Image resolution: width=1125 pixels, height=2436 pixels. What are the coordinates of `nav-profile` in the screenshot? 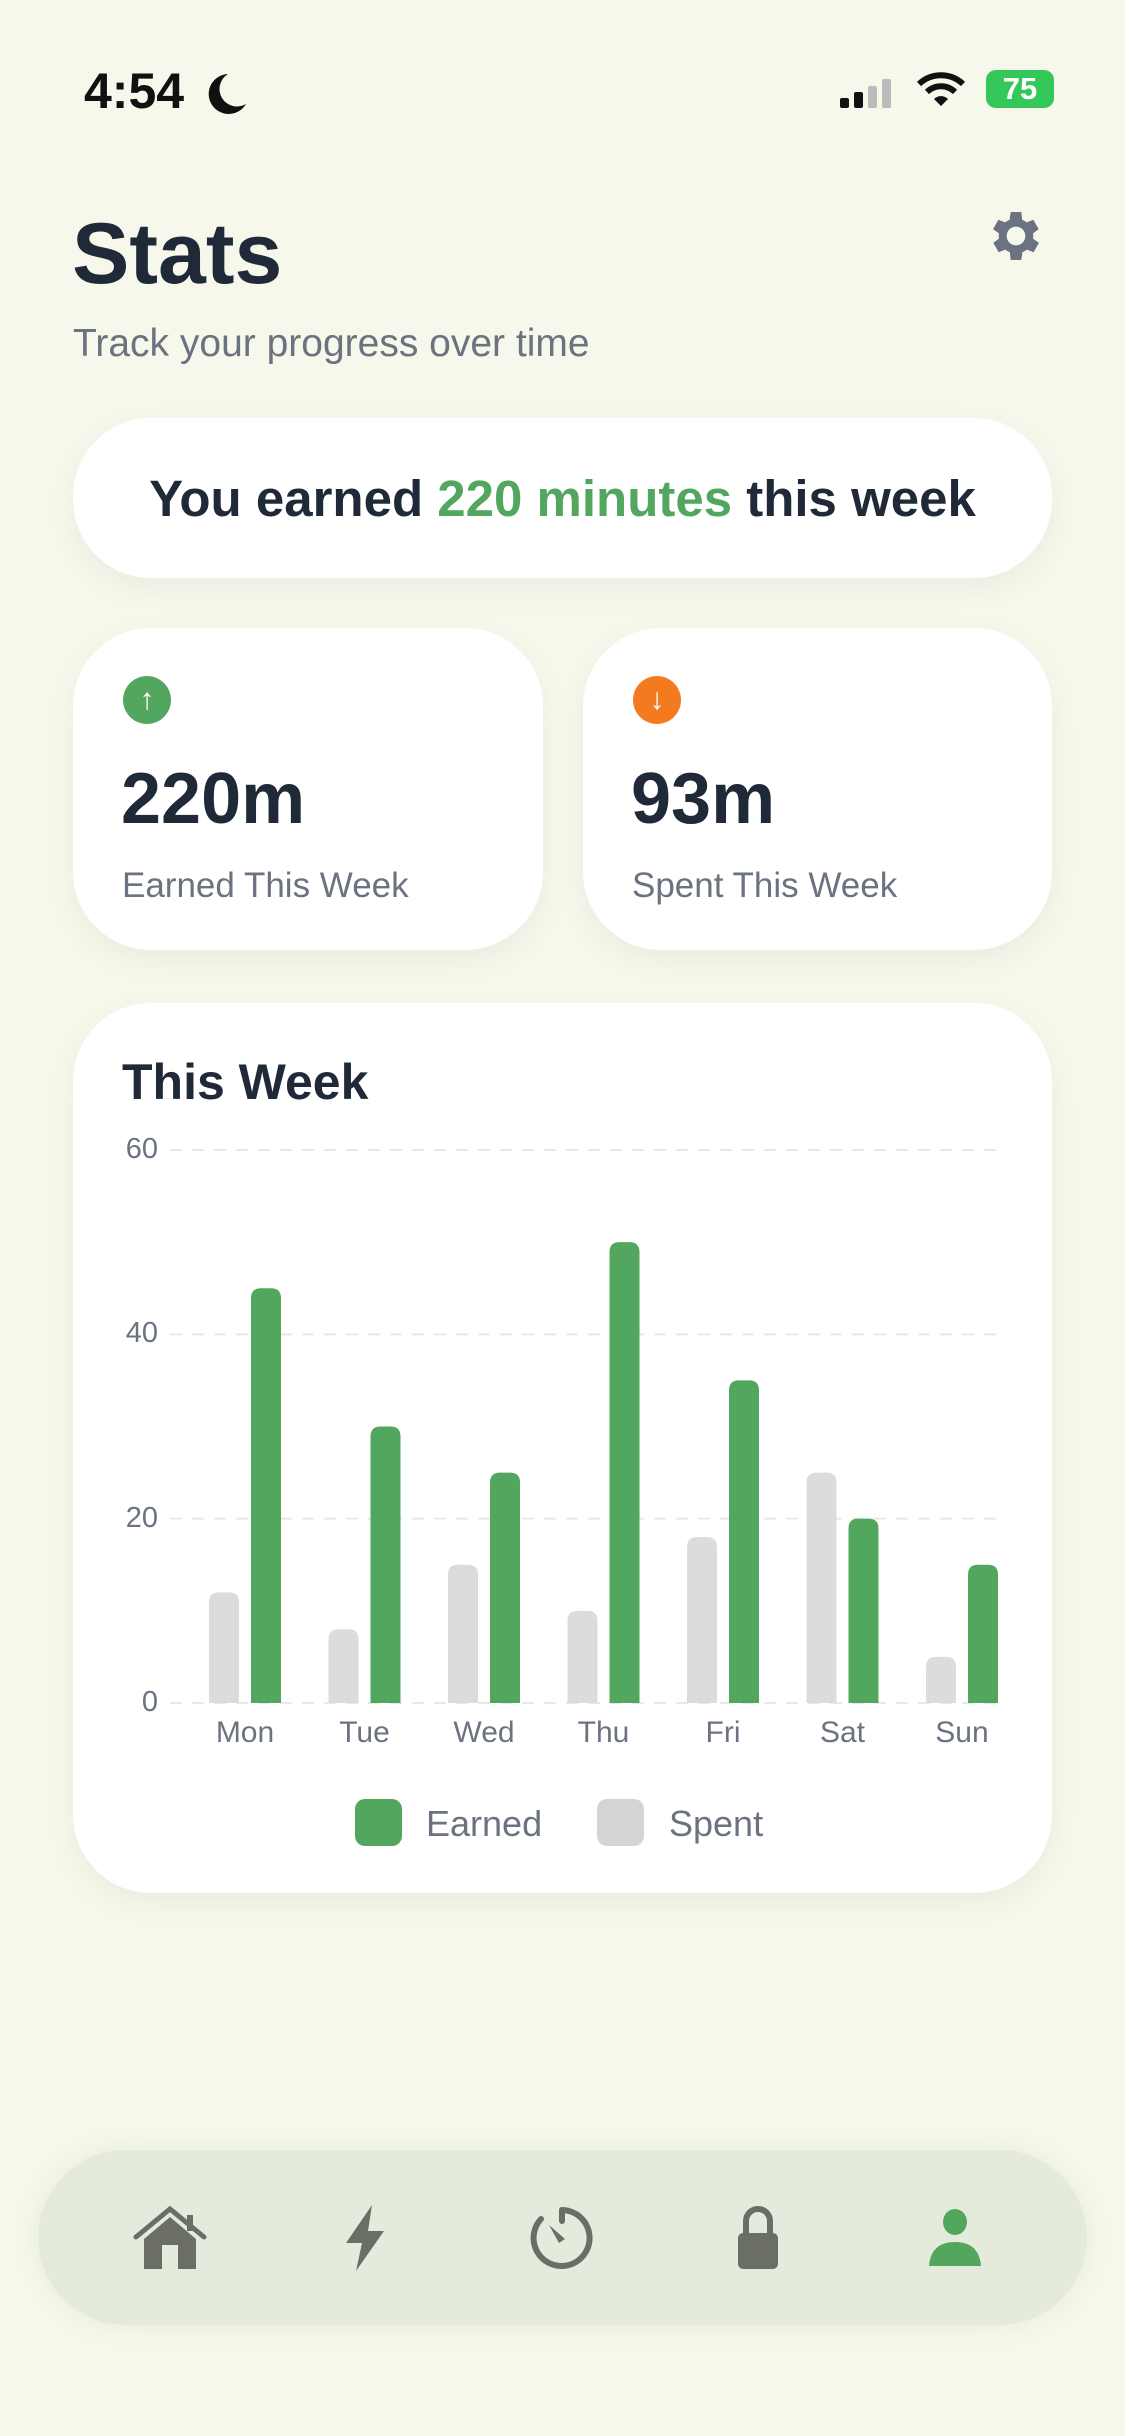 It's located at (955, 2237).